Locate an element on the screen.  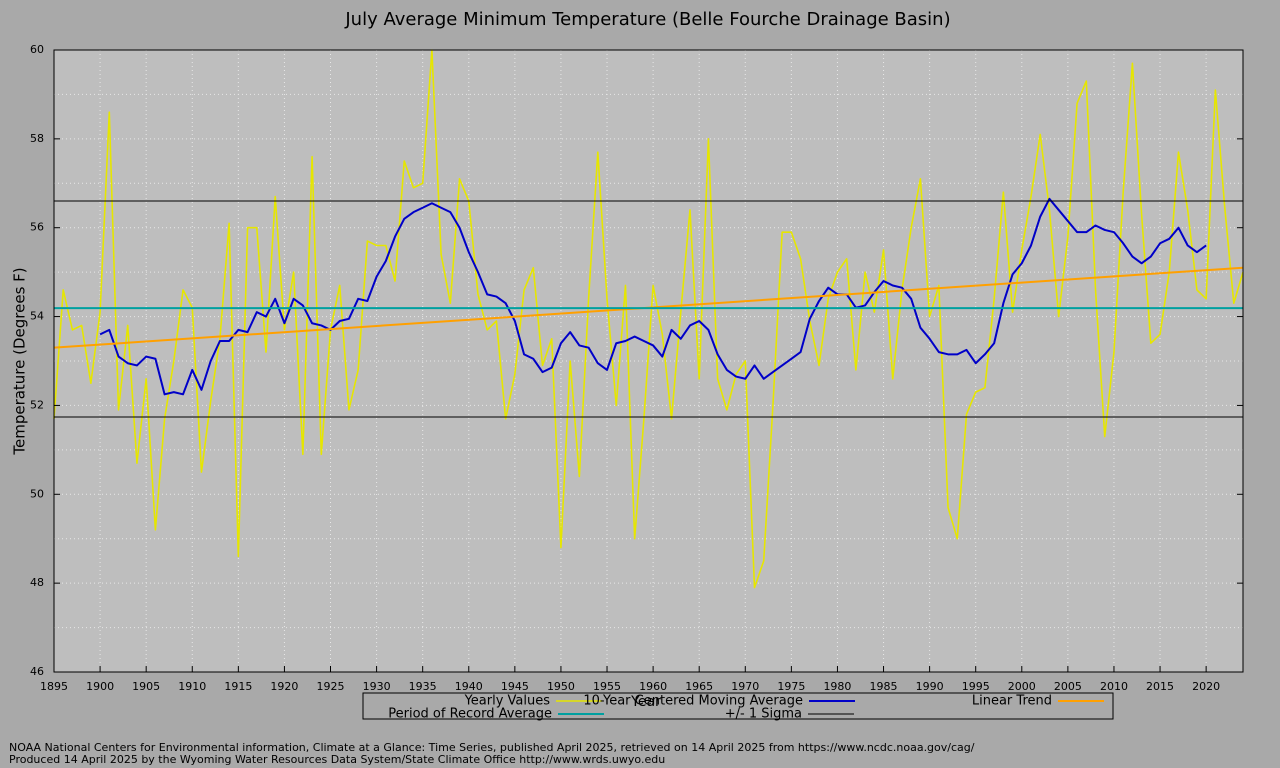
y-tick-label: 54 is located at coordinates (37, 316).